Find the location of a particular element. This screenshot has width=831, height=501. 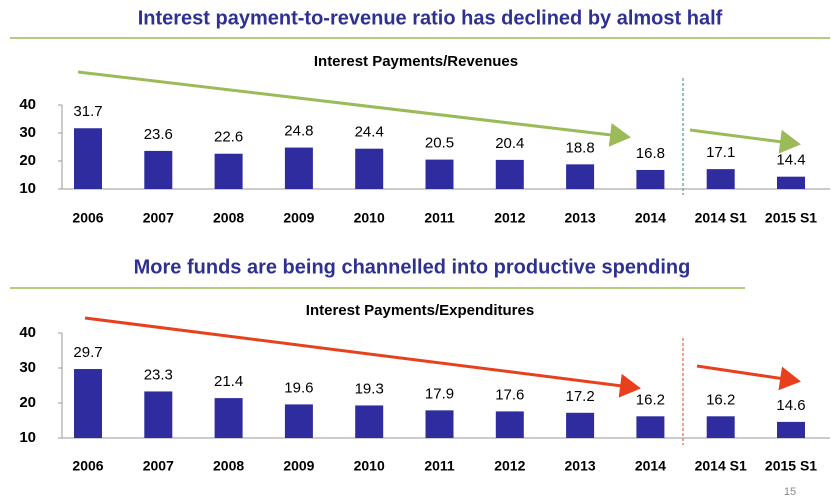

value-label: 31.7 is located at coordinates (87, 111).